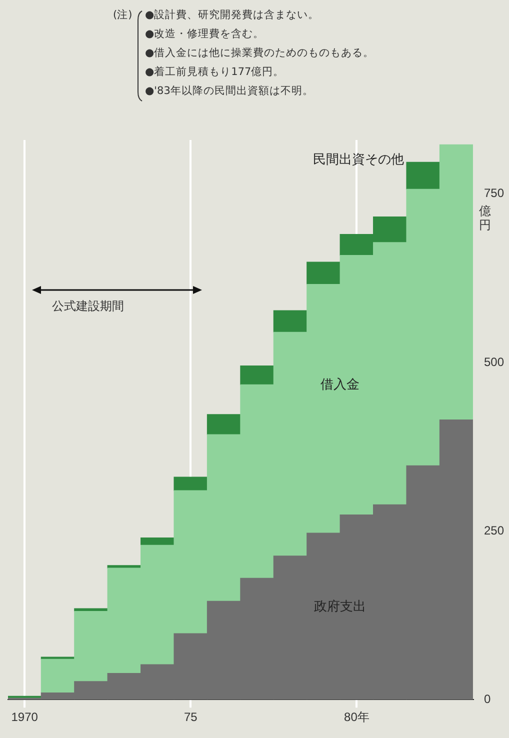 The height and width of the screenshot is (738, 509). Describe the element at coordinates (358, 160) in the screenshot. I see `series-label: 民間出資その他` at that location.